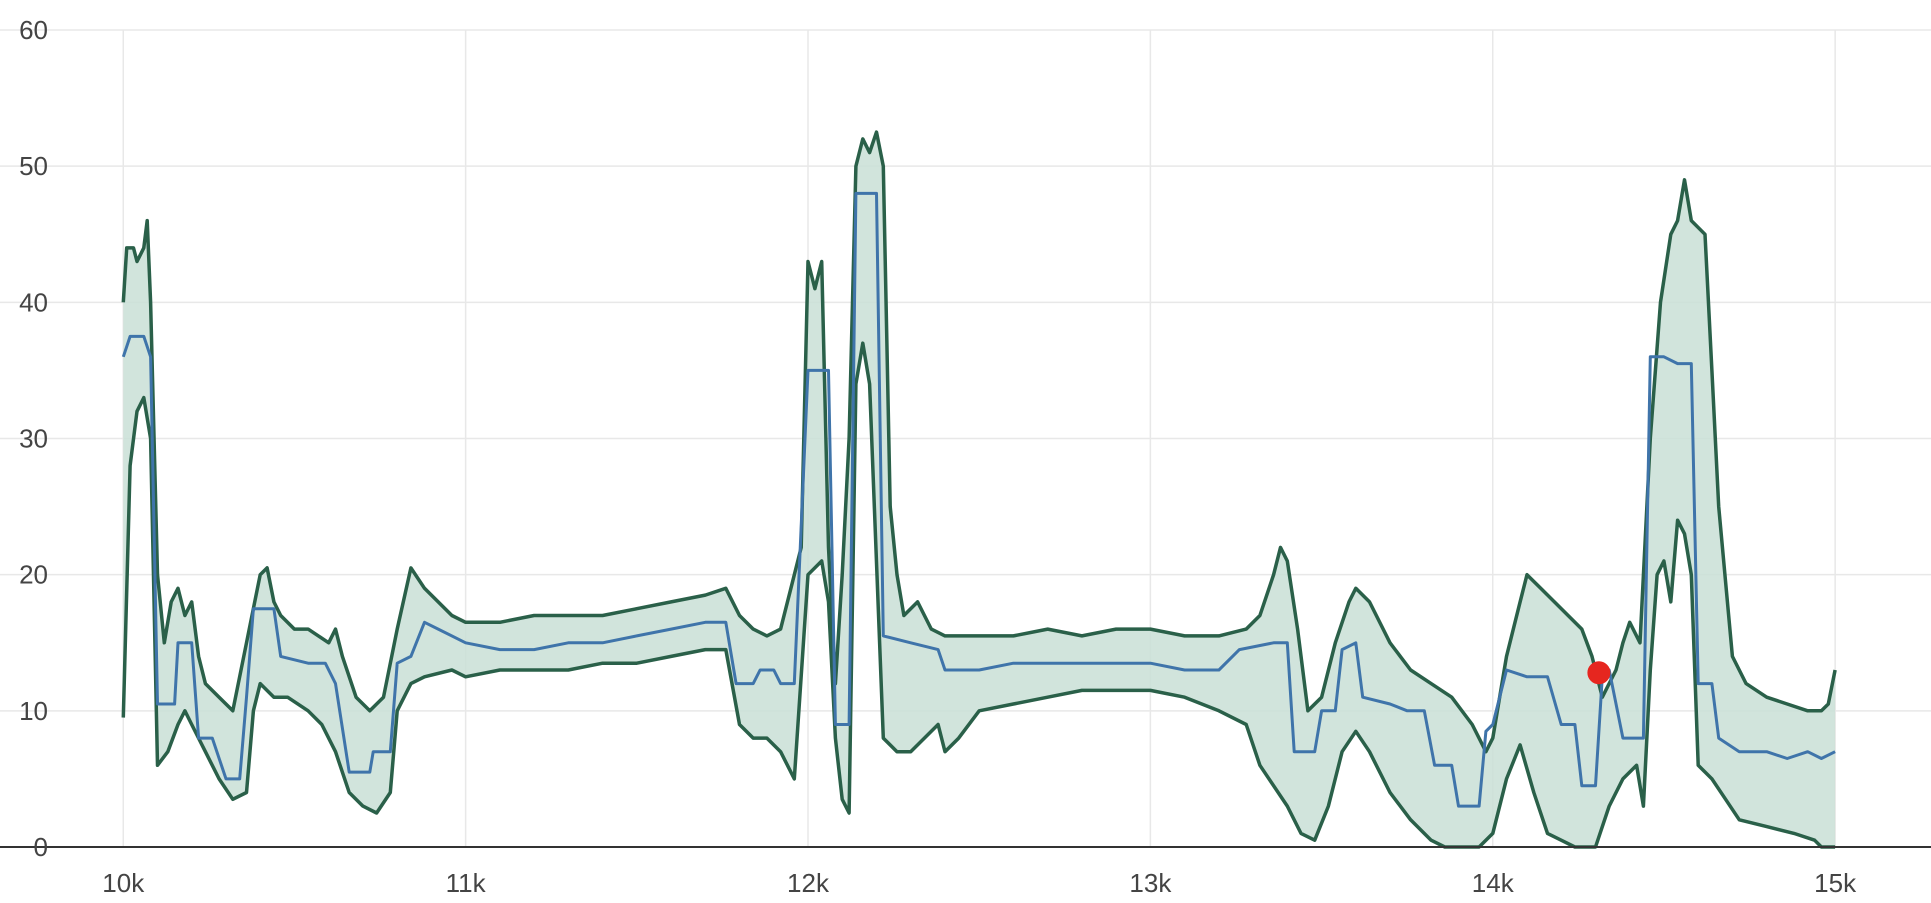 The height and width of the screenshot is (903, 1931). What do you see at coordinates (808, 883) in the screenshot?
I see `x-tick-label: 12k` at bounding box center [808, 883].